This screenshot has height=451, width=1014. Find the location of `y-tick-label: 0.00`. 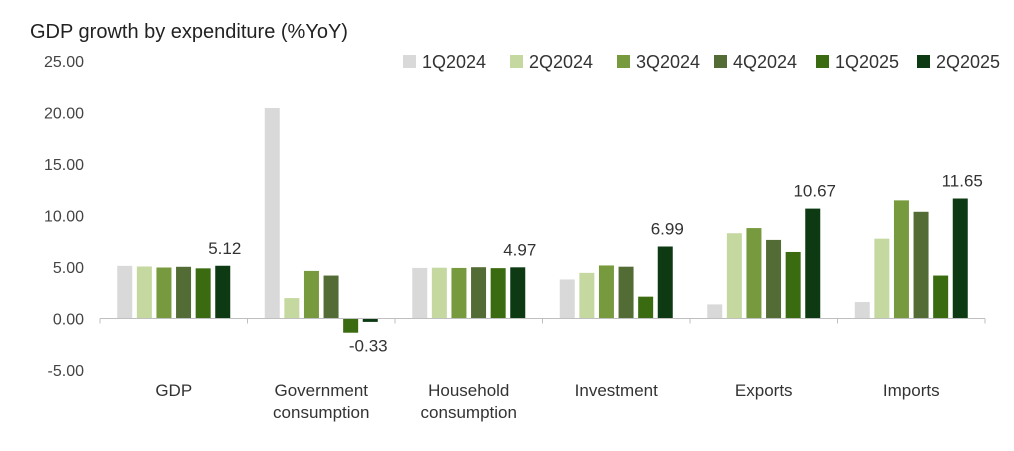

y-tick-label: 0.00 is located at coordinates (68, 320).